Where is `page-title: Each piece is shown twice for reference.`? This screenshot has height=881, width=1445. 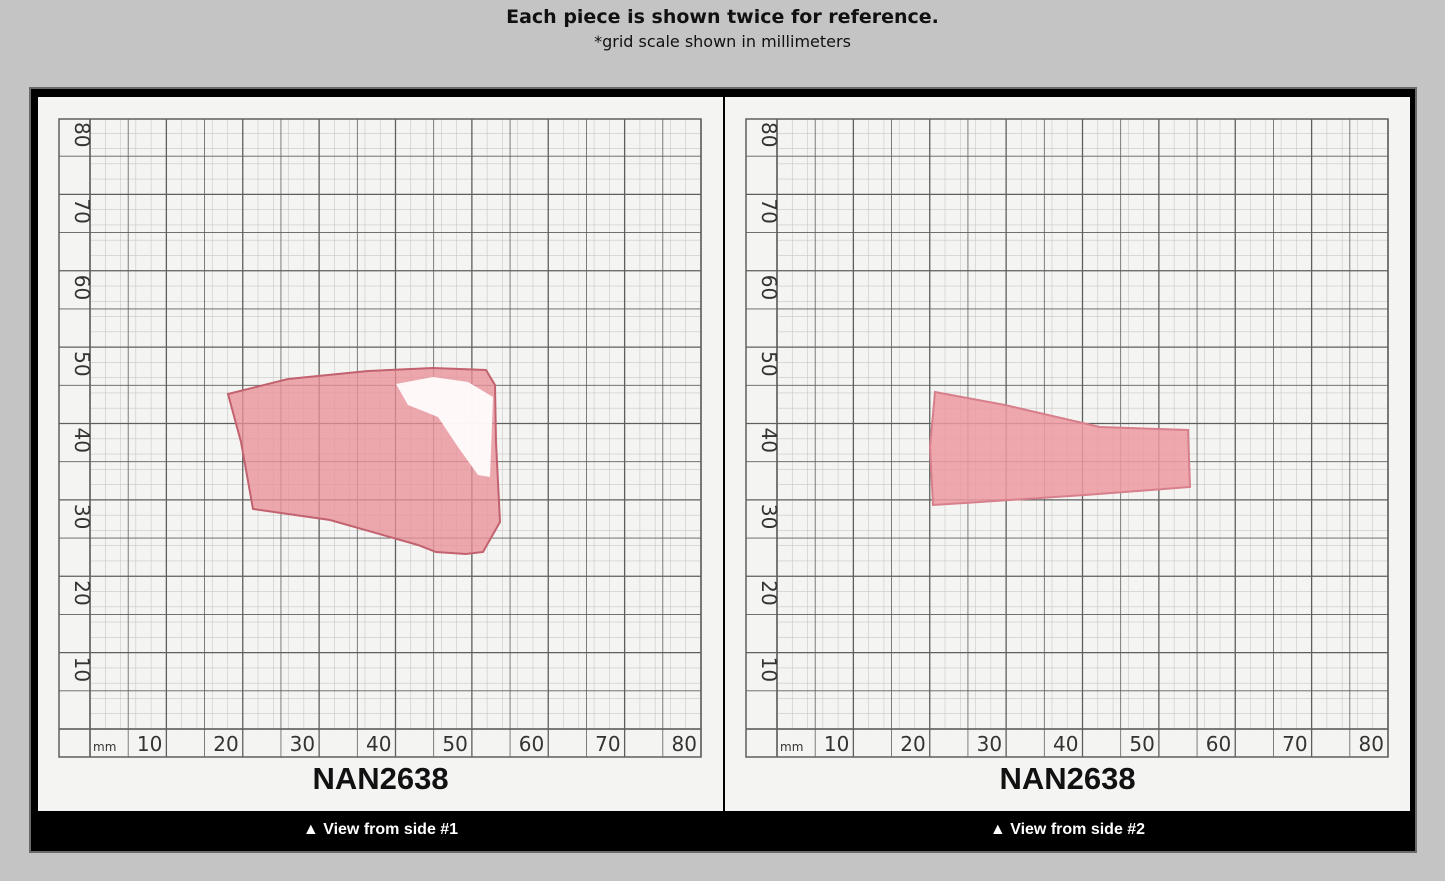 page-title: Each piece is shown twice for reference. is located at coordinates (722, 17).